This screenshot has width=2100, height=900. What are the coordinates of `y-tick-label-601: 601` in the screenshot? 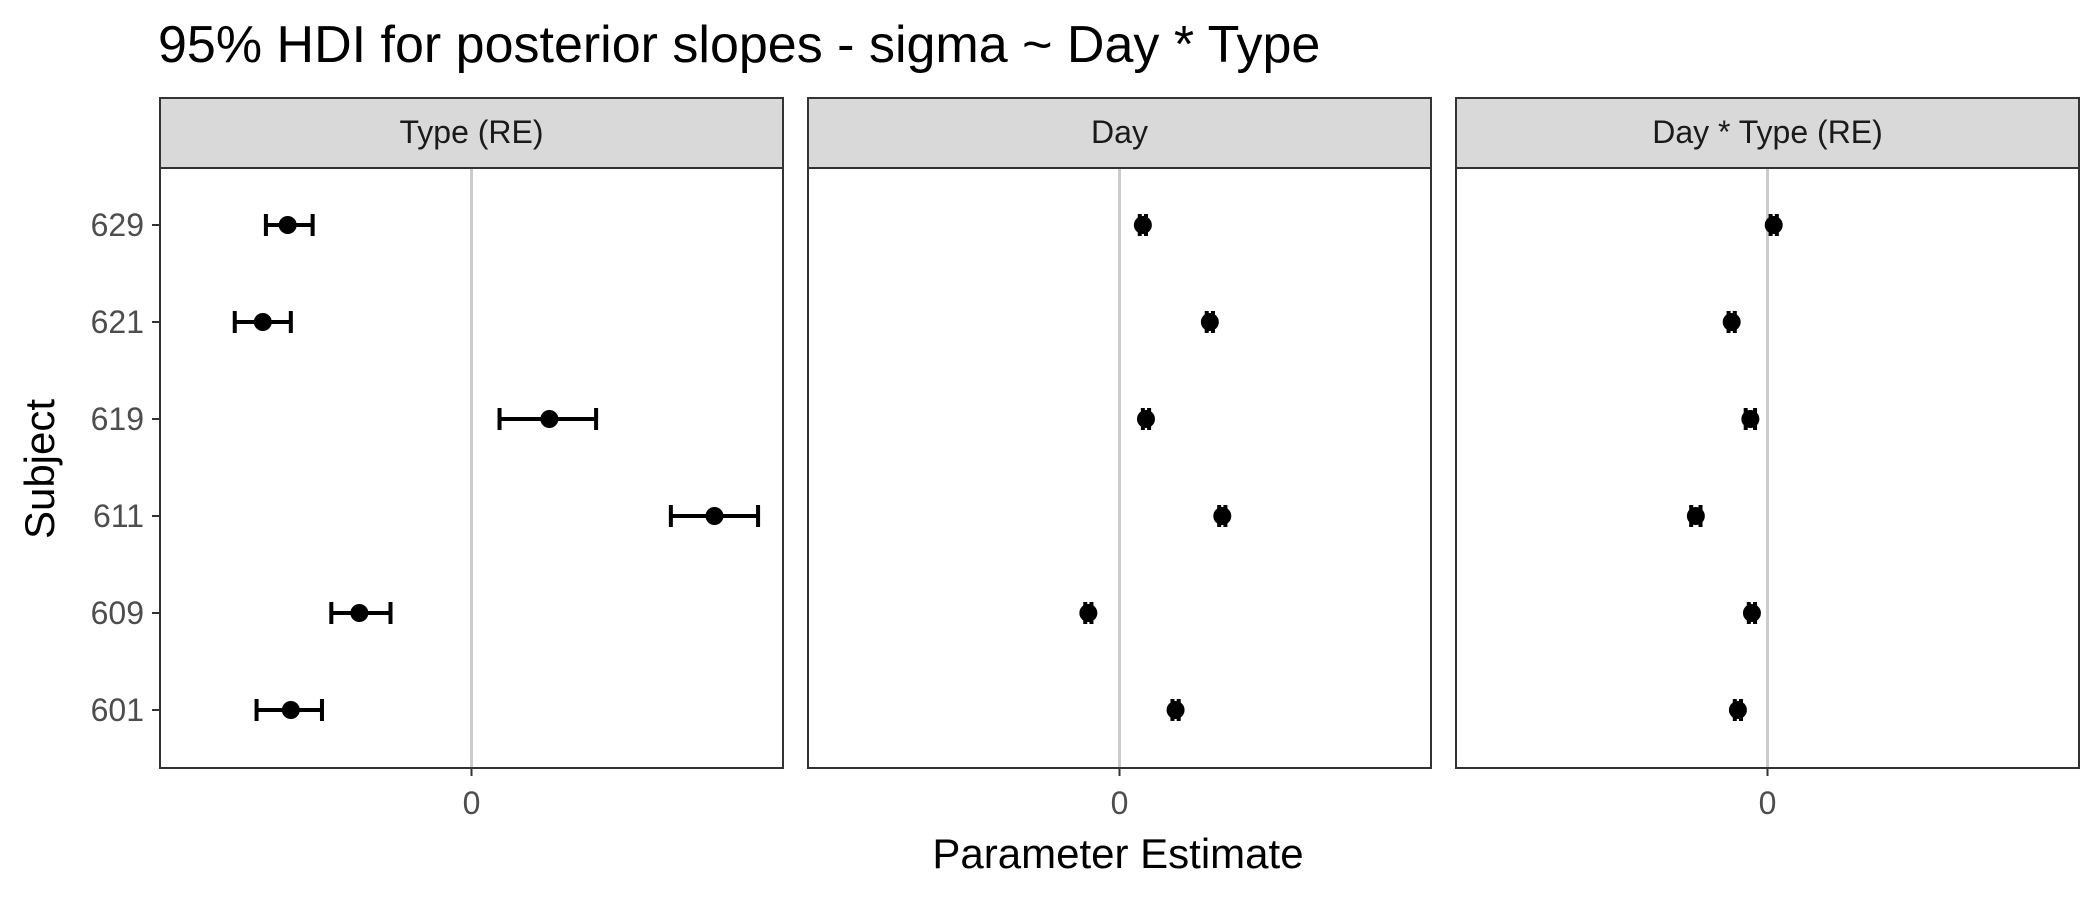 It's located at (117, 710).